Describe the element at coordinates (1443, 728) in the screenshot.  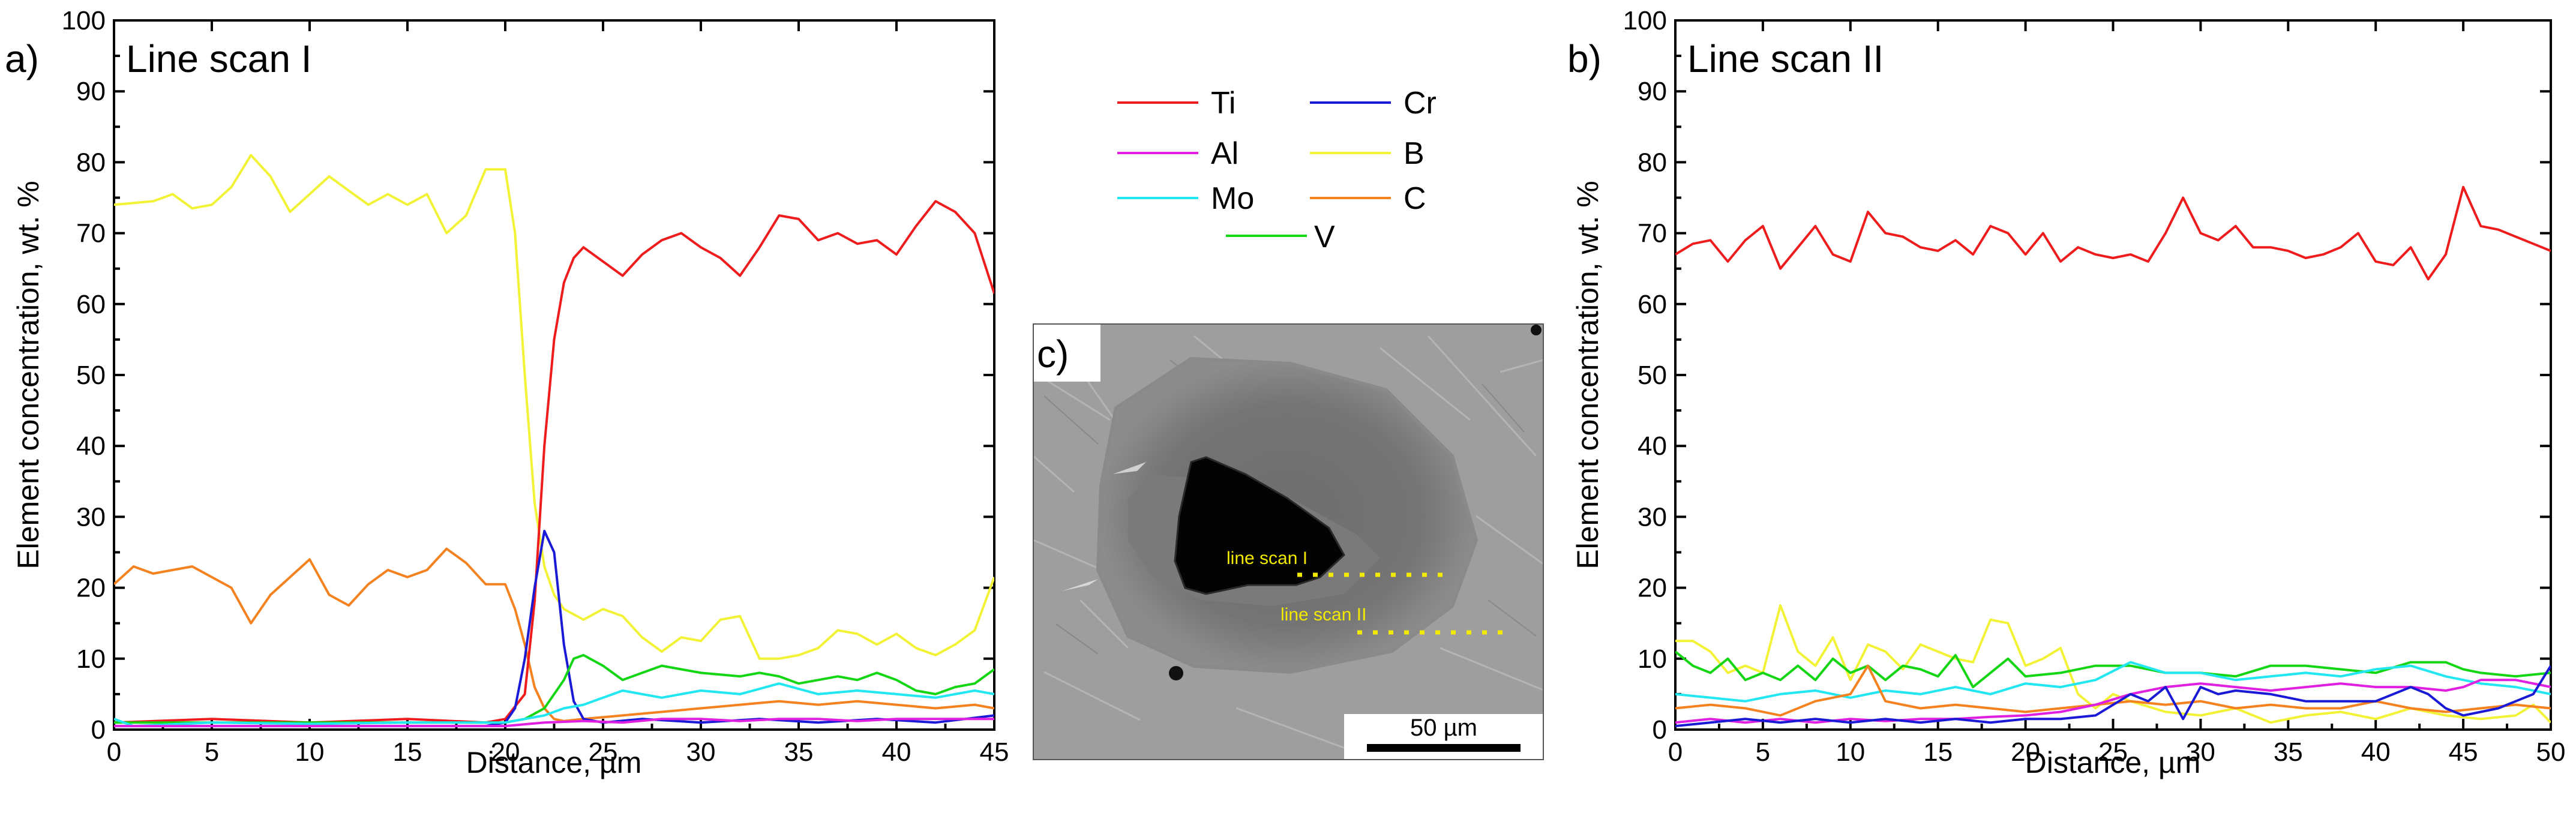
I see `scale-bar-label: 50 µm` at that location.